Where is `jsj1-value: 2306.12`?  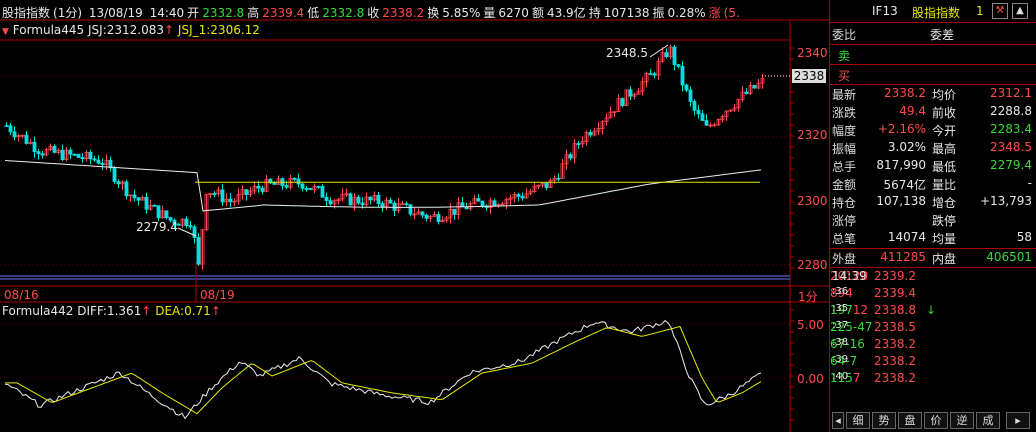 jsj1-value: 2306.12 is located at coordinates (235, 30).